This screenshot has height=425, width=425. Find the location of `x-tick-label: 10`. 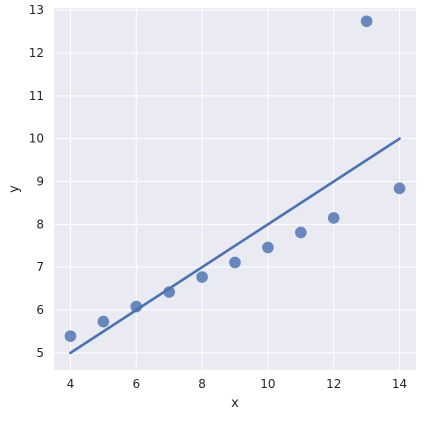

x-tick-label: 10 is located at coordinates (267, 384).